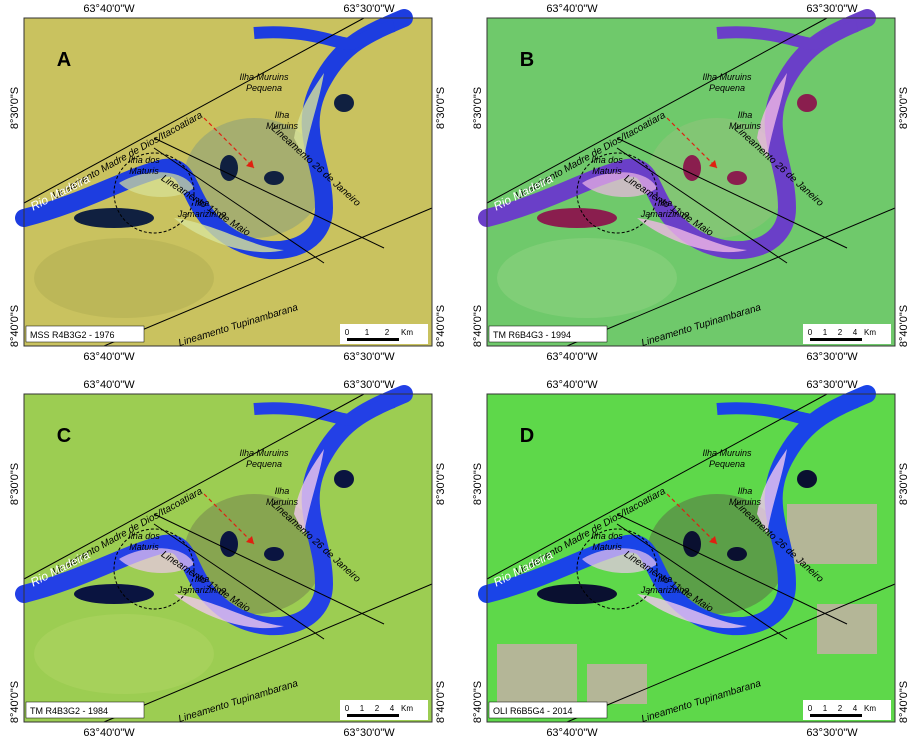 This screenshot has width=915, height=749. I want to click on panel-letter: D, so click(527, 436).